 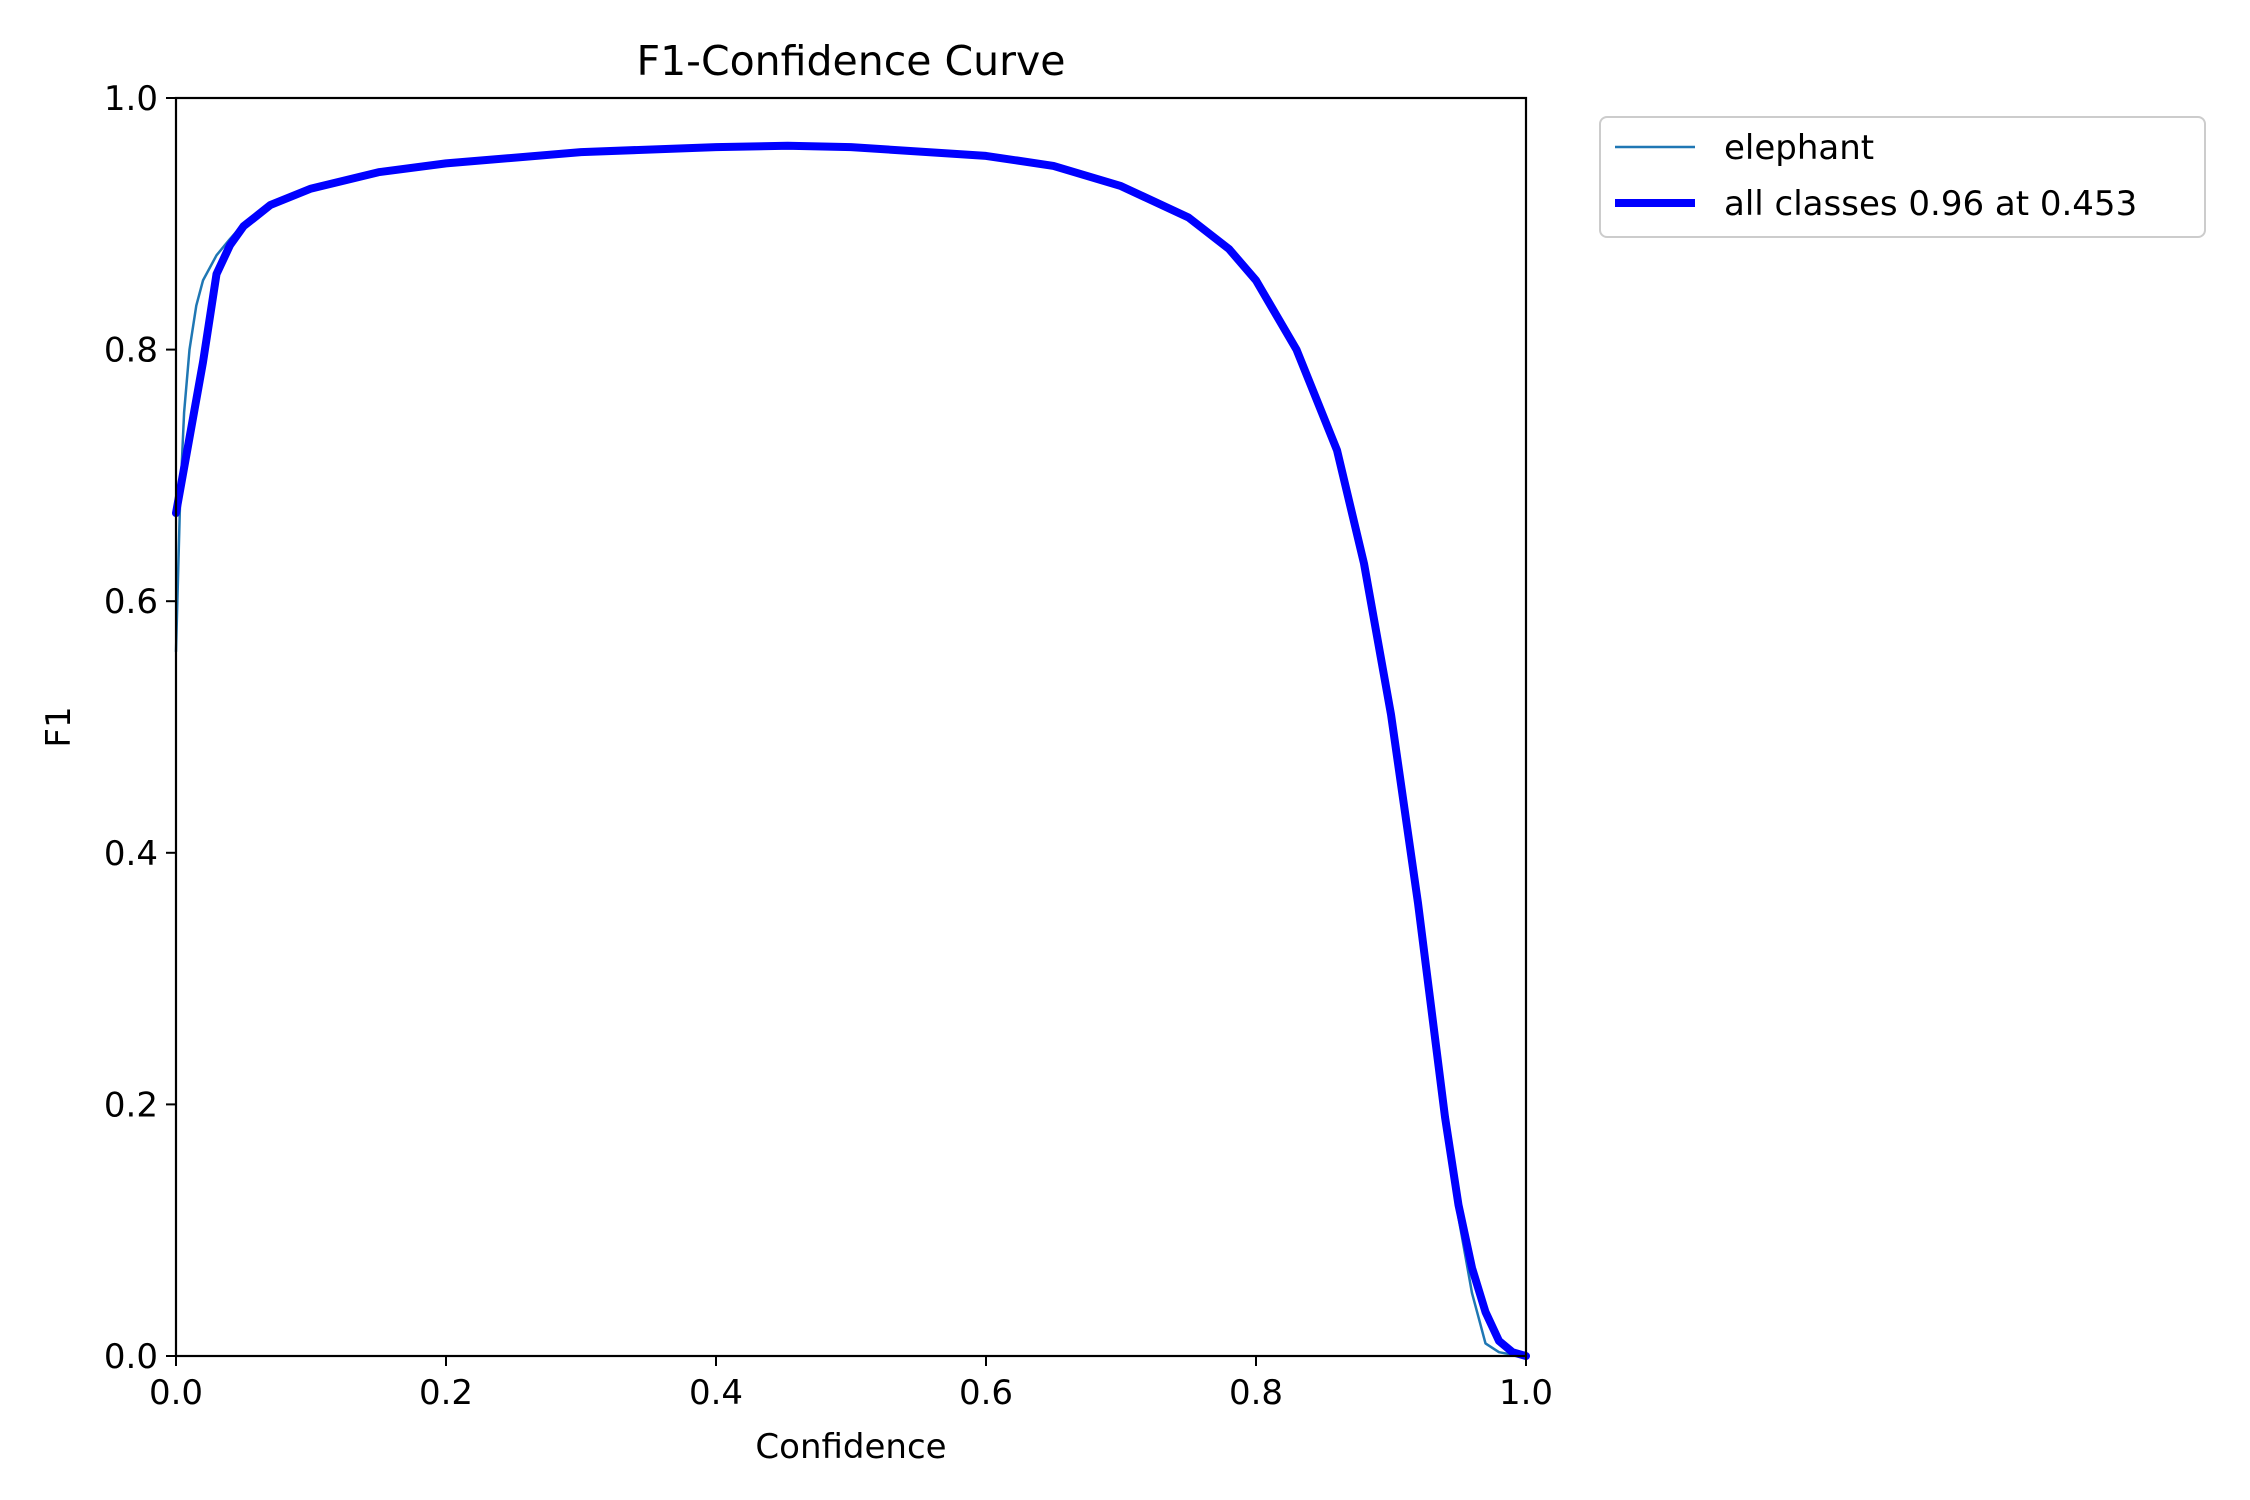 What do you see at coordinates (446, 1393) in the screenshot?
I see `x-tick-label: 0.2` at bounding box center [446, 1393].